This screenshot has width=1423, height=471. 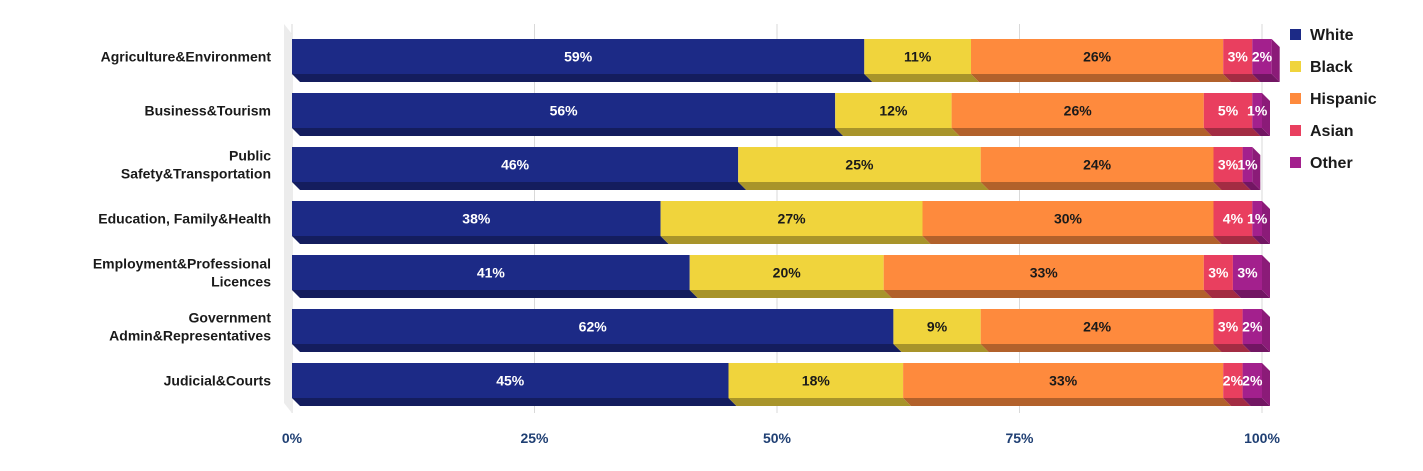 What do you see at coordinates (1019, 438) in the screenshot?
I see `x-tick-label: 75%` at bounding box center [1019, 438].